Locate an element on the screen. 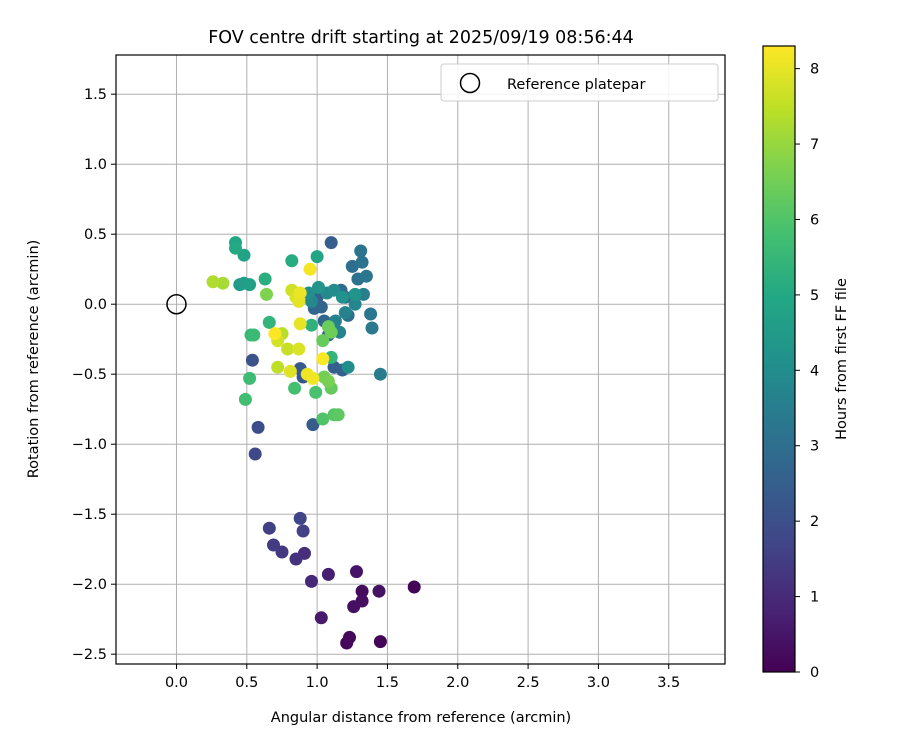 This screenshot has width=900, height=750. colorbar-tick-label: 2 is located at coordinates (814, 522).